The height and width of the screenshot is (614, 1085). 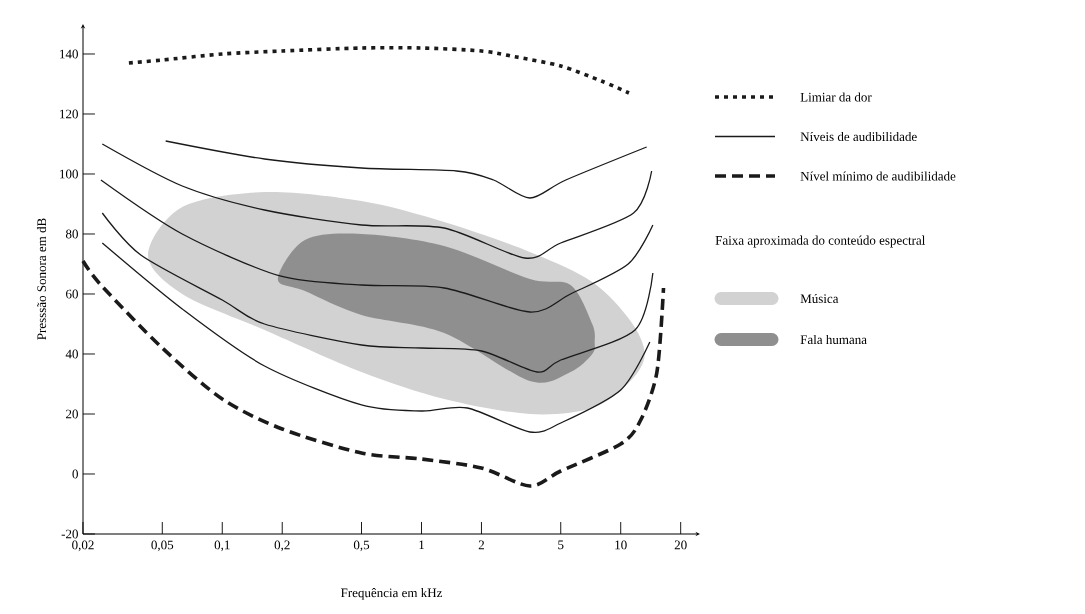 I want to click on legend-label: Fala humana, so click(x=833, y=339).